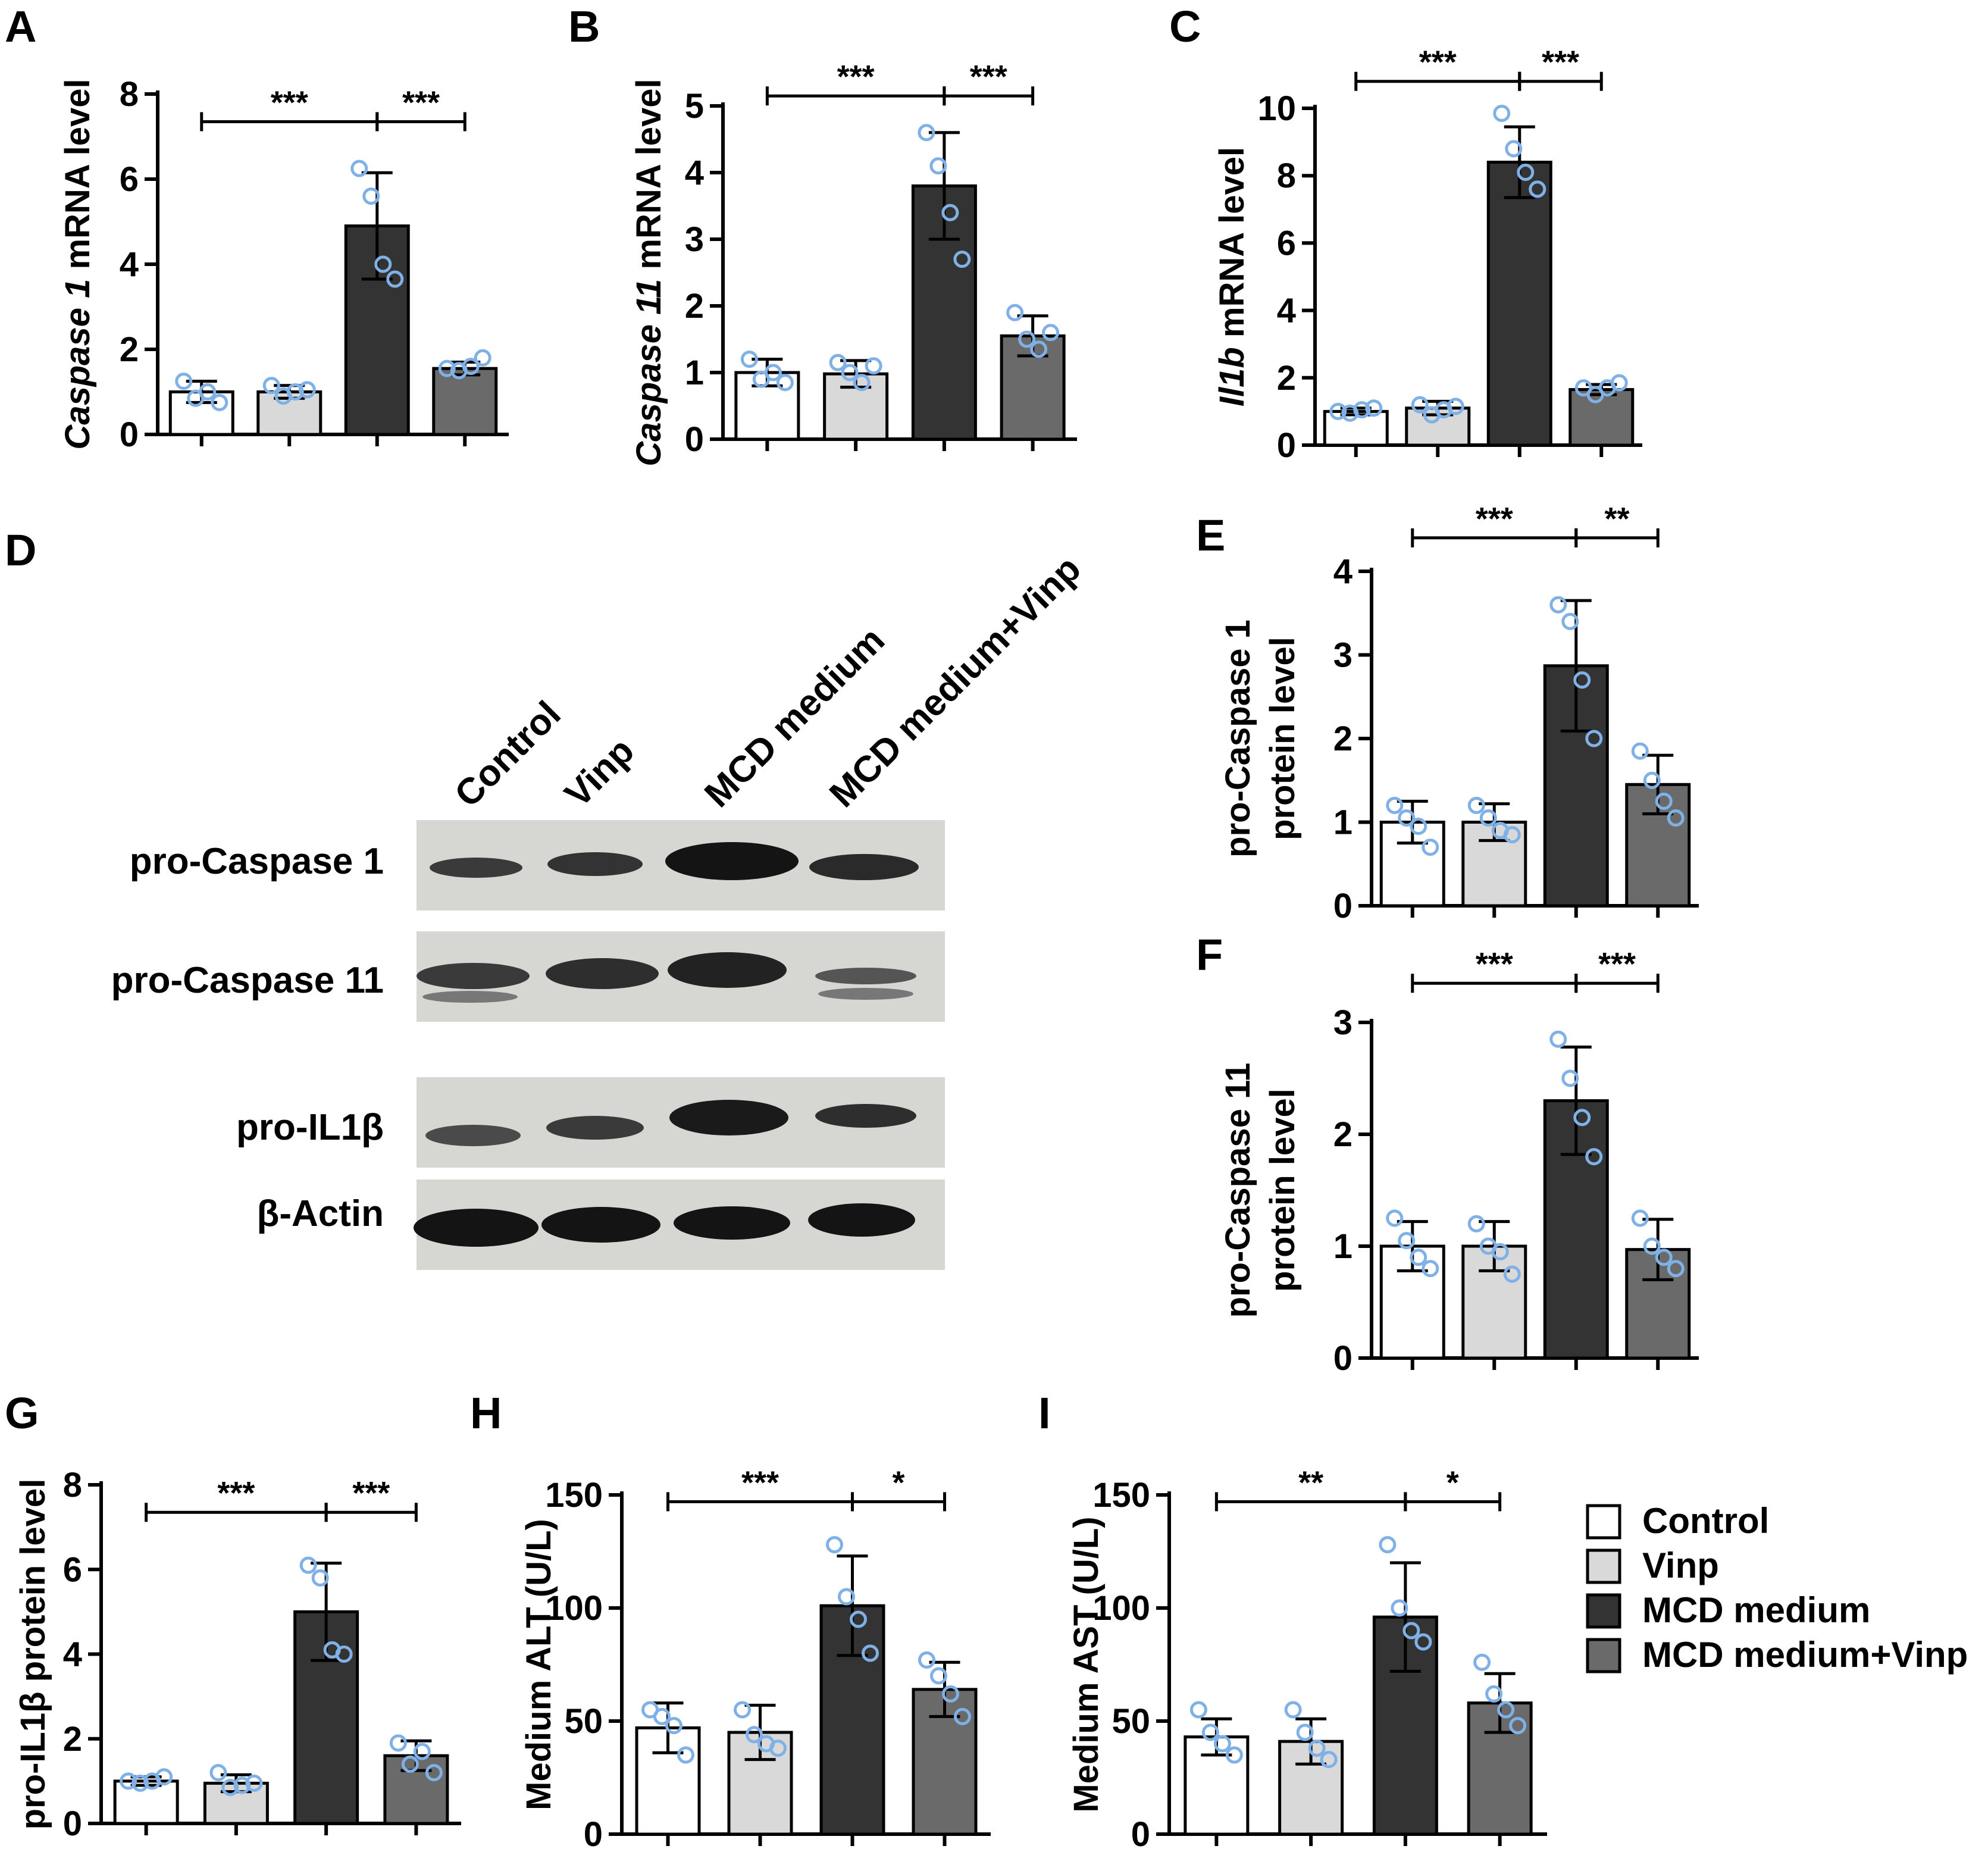 This screenshot has width=1988, height=1852. What do you see at coordinates (1310, 1483) in the screenshot?
I see `significance-label: **` at bounding box center [1310, 1483].